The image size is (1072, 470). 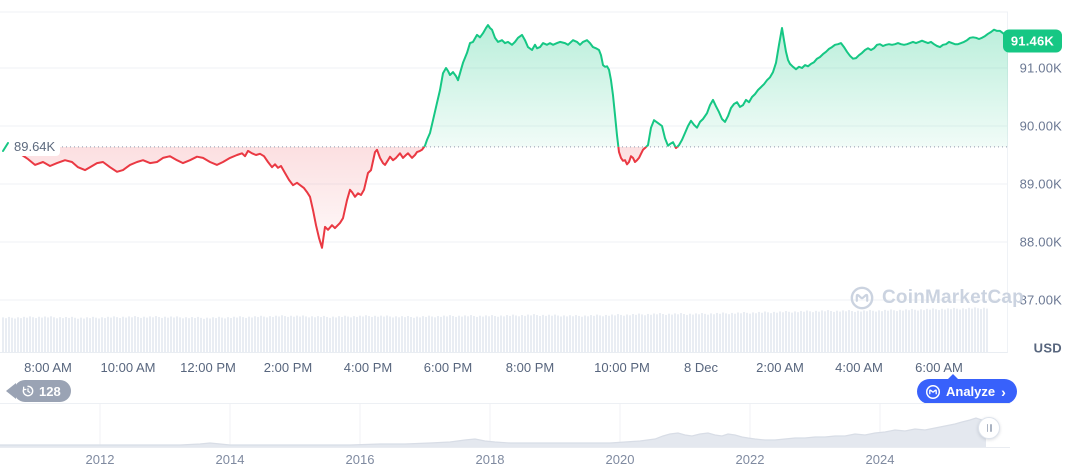 What do you see at coordinates (368, 367) in the screenshot?
I see `time-axis-tick: 4:00 PM` at bounding box center [368, 367].